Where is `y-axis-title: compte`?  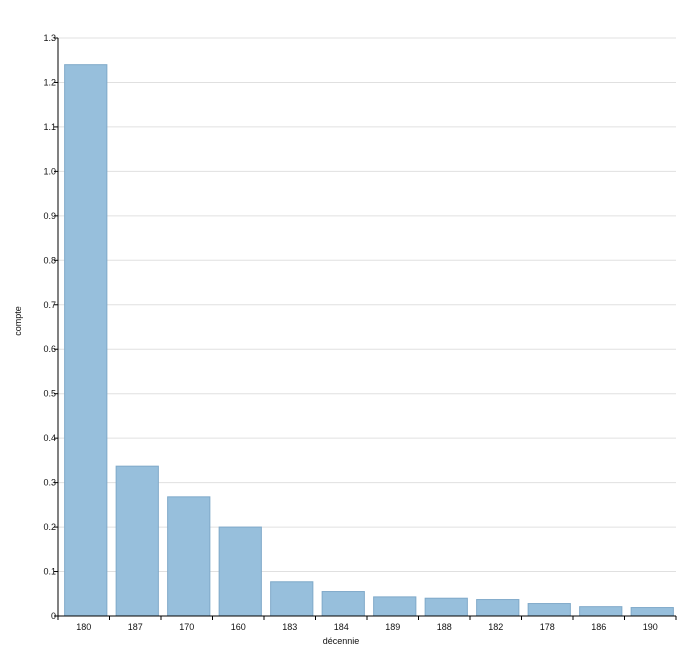 y-axis-title: compte is located at coordinates (18, 321).